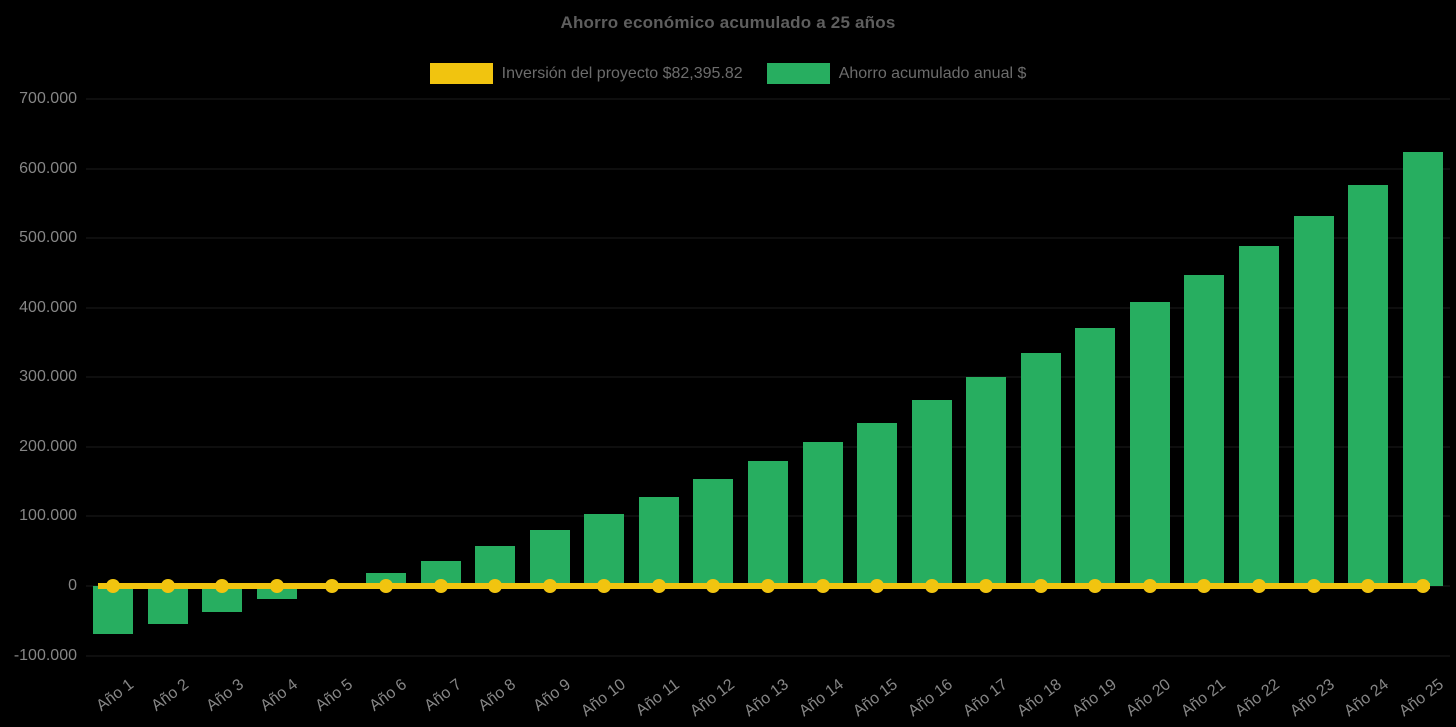  Describe the element at coordinates (798, 73) in the screenshot. I see `savings-color-swatch` at that location.